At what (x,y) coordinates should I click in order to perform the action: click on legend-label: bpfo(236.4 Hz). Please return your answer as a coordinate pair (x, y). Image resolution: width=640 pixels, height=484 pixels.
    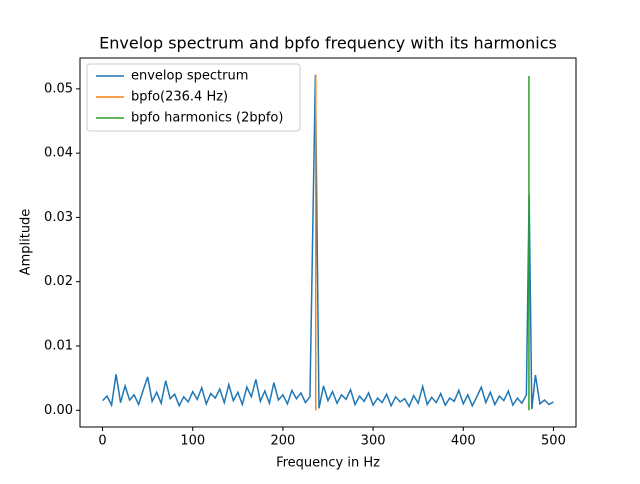
    Looking at the image, I should click on (179, 97).